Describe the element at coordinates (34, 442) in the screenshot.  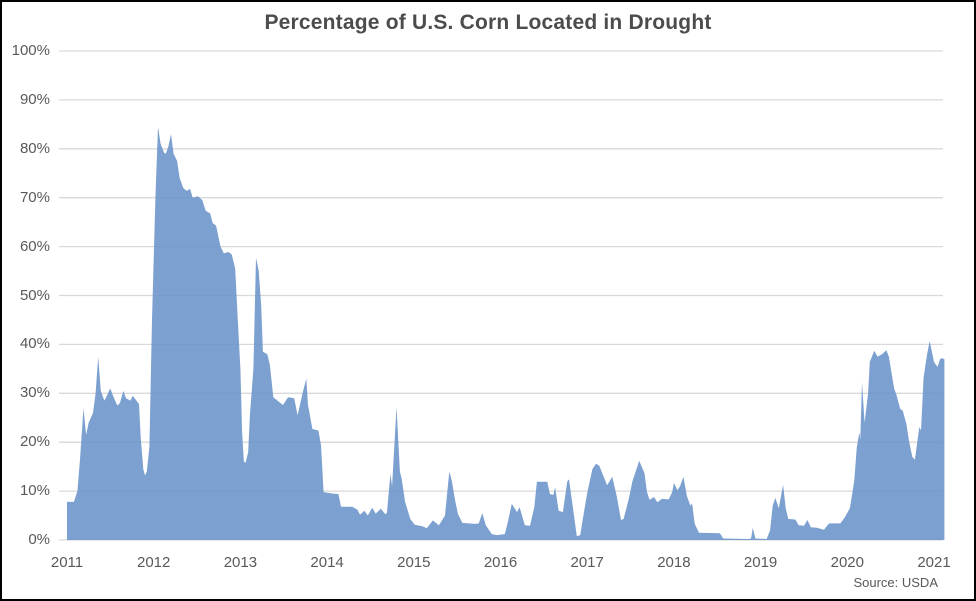
I see `y-axis-tick-label: 20%` at that location.